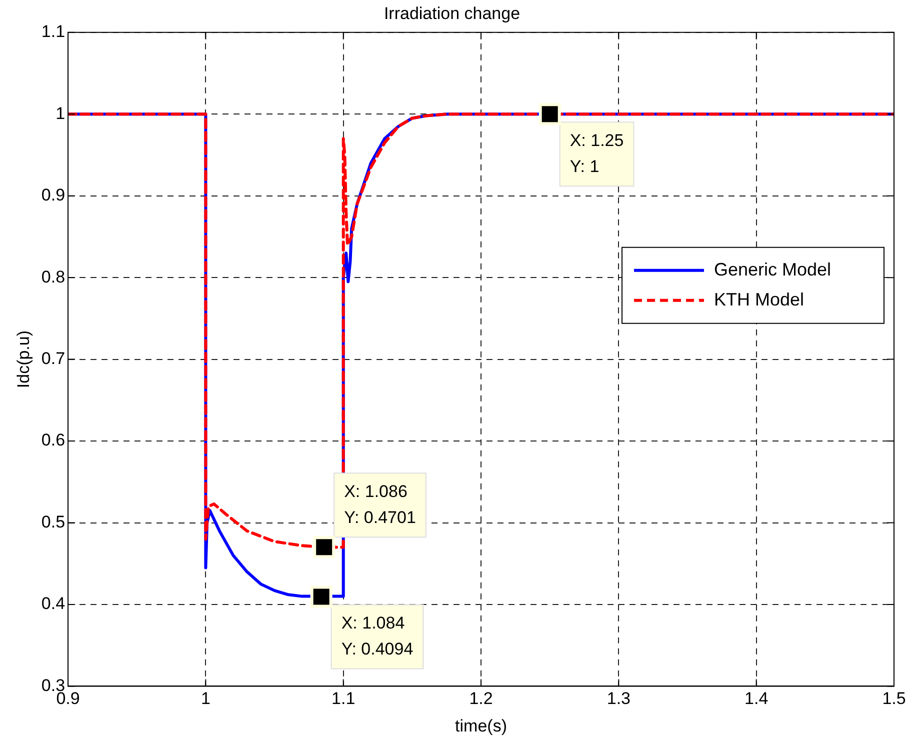  What do you see at coordinates (597, 153) in the screenshot?
I see `annotation: X: 1.25 Y: 1` at bounding box center [597, 153].